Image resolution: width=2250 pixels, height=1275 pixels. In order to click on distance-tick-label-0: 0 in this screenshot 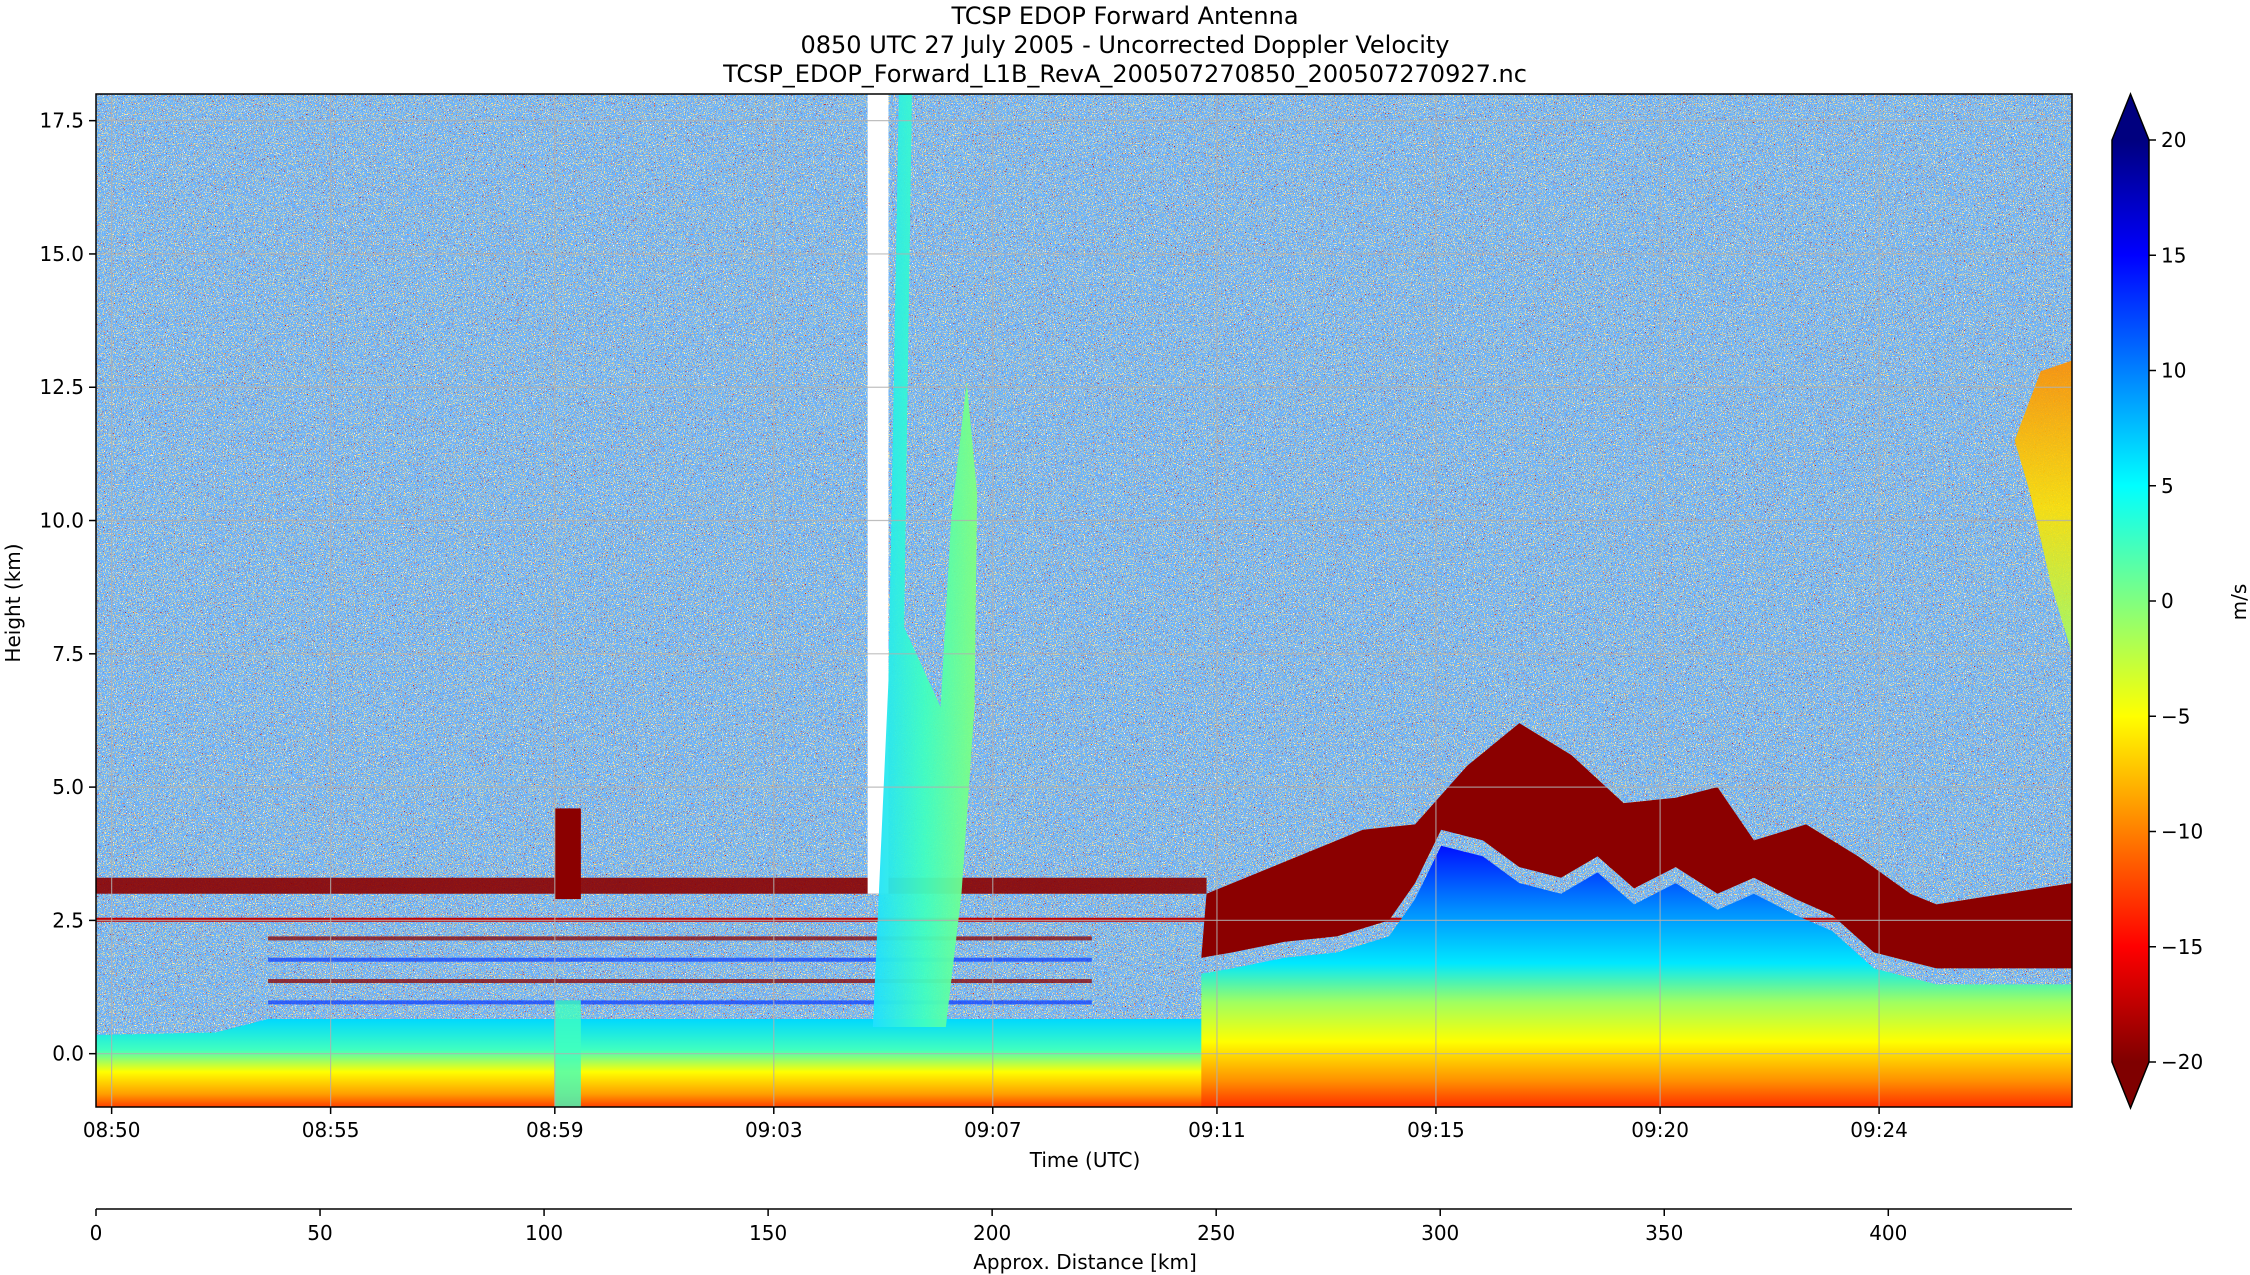, I will do `click(96, 1233)`.